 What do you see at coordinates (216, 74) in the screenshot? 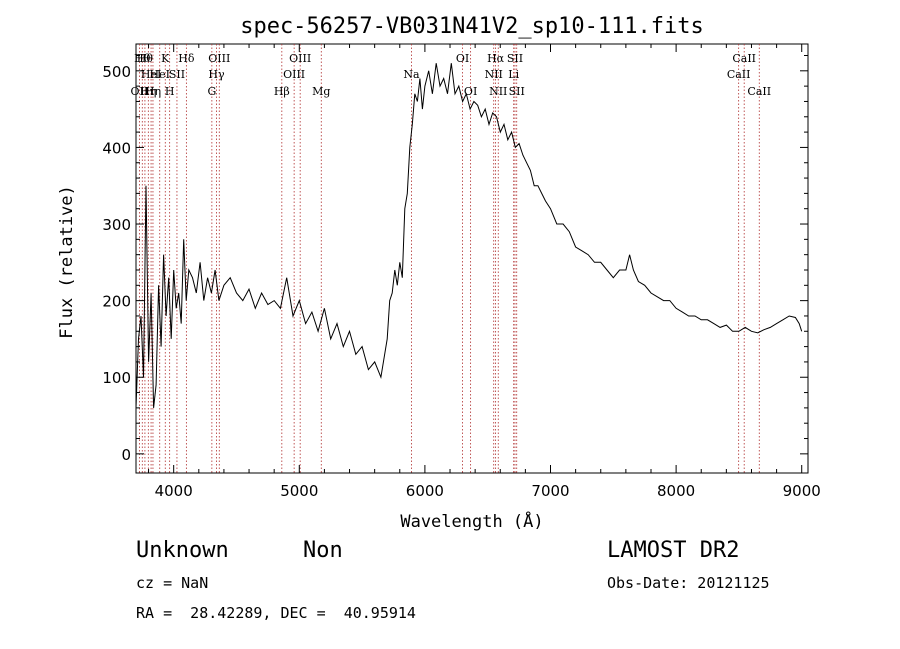
I see `line-label: Hγ` at bounding box center [216, 74].